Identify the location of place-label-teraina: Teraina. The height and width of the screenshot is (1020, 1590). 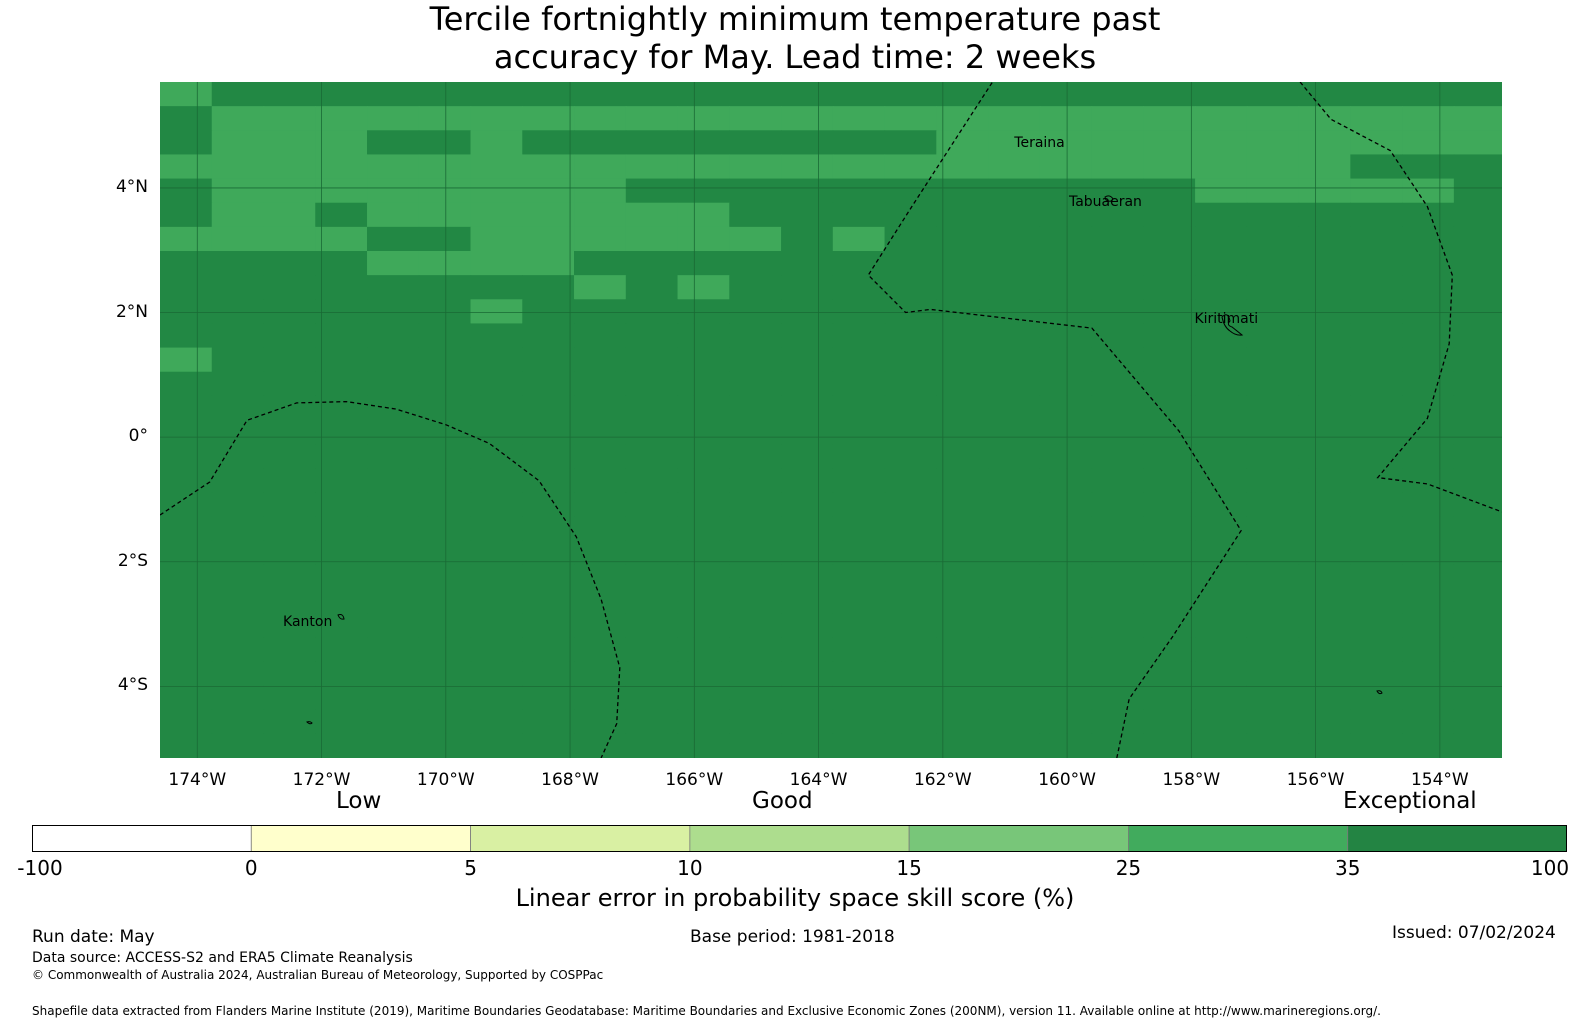
(1039, 143).